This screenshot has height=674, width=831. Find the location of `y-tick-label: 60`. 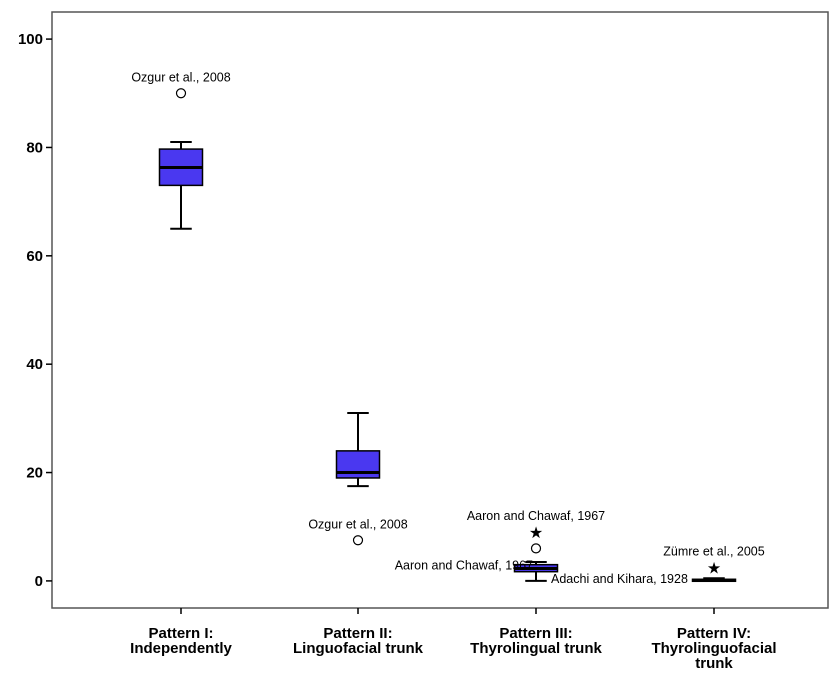

y-tick-label: 60 is located at coordinates (34, 256).